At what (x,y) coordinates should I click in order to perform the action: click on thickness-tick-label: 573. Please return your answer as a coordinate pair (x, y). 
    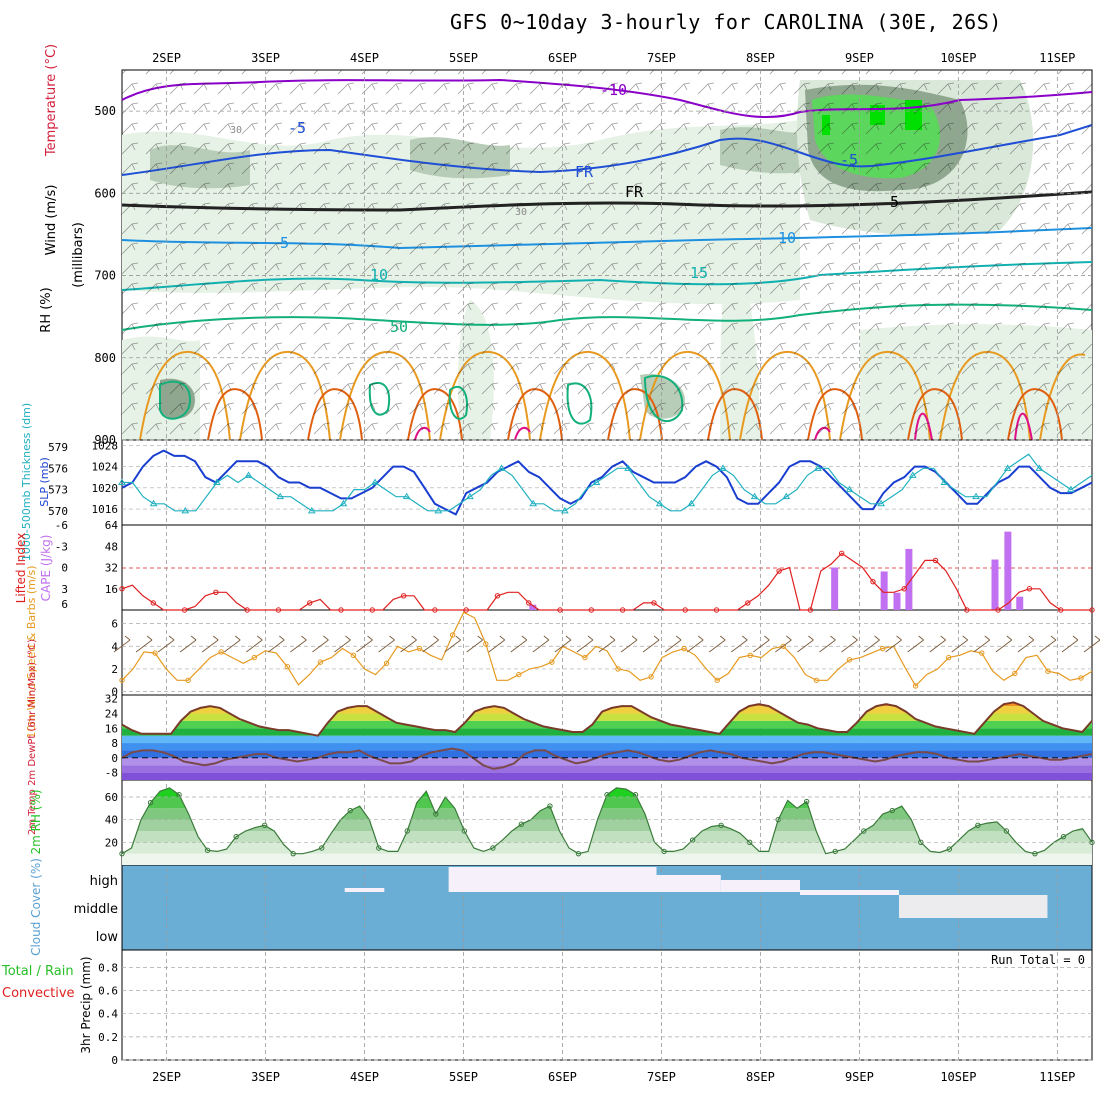
    Looking at the image, I should click on (58, 490).